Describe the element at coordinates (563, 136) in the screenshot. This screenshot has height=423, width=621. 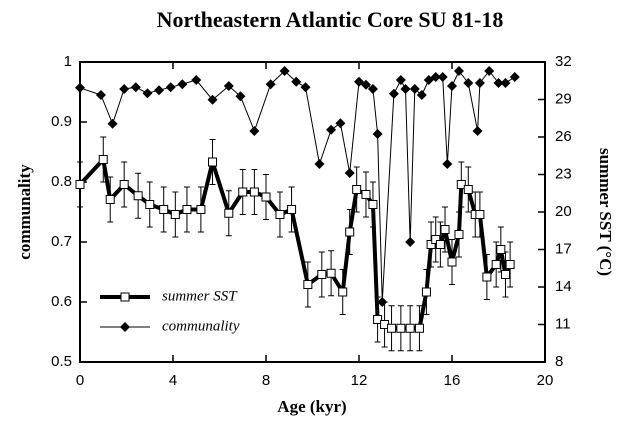
I see `y2-tick-label: 26` at that location.